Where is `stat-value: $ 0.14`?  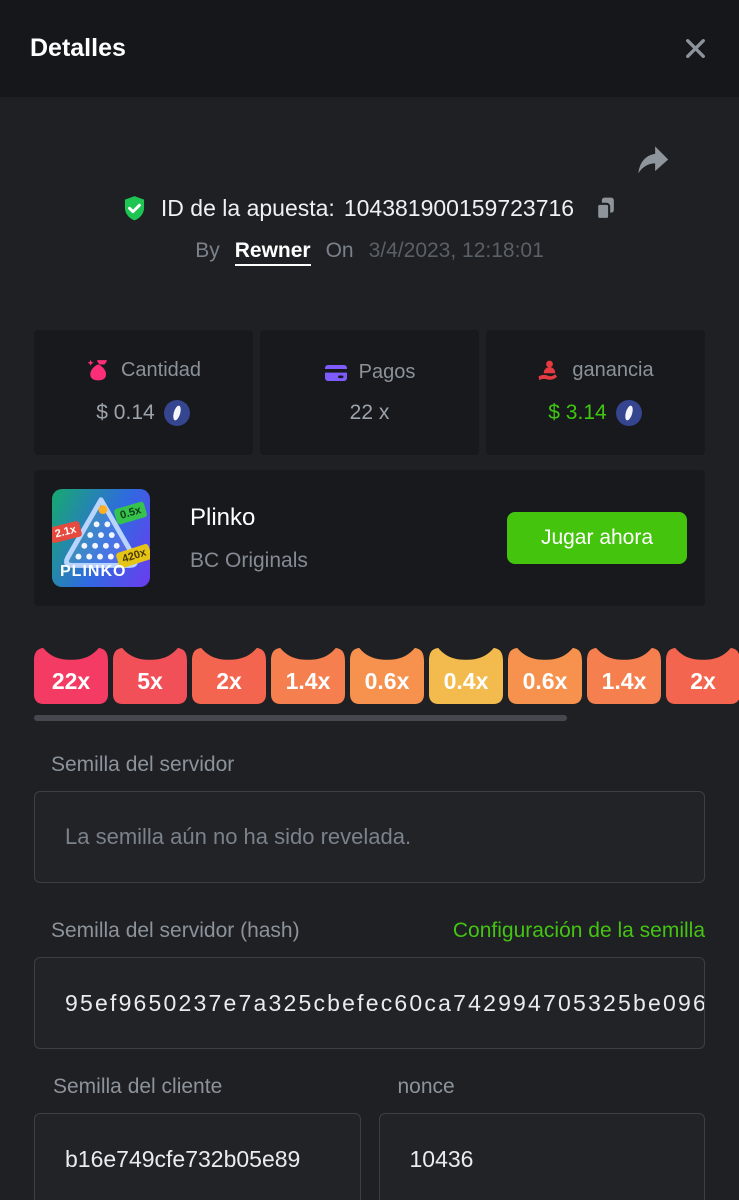
stat-value: $ 0.14 is located at coordinates (125, 412).